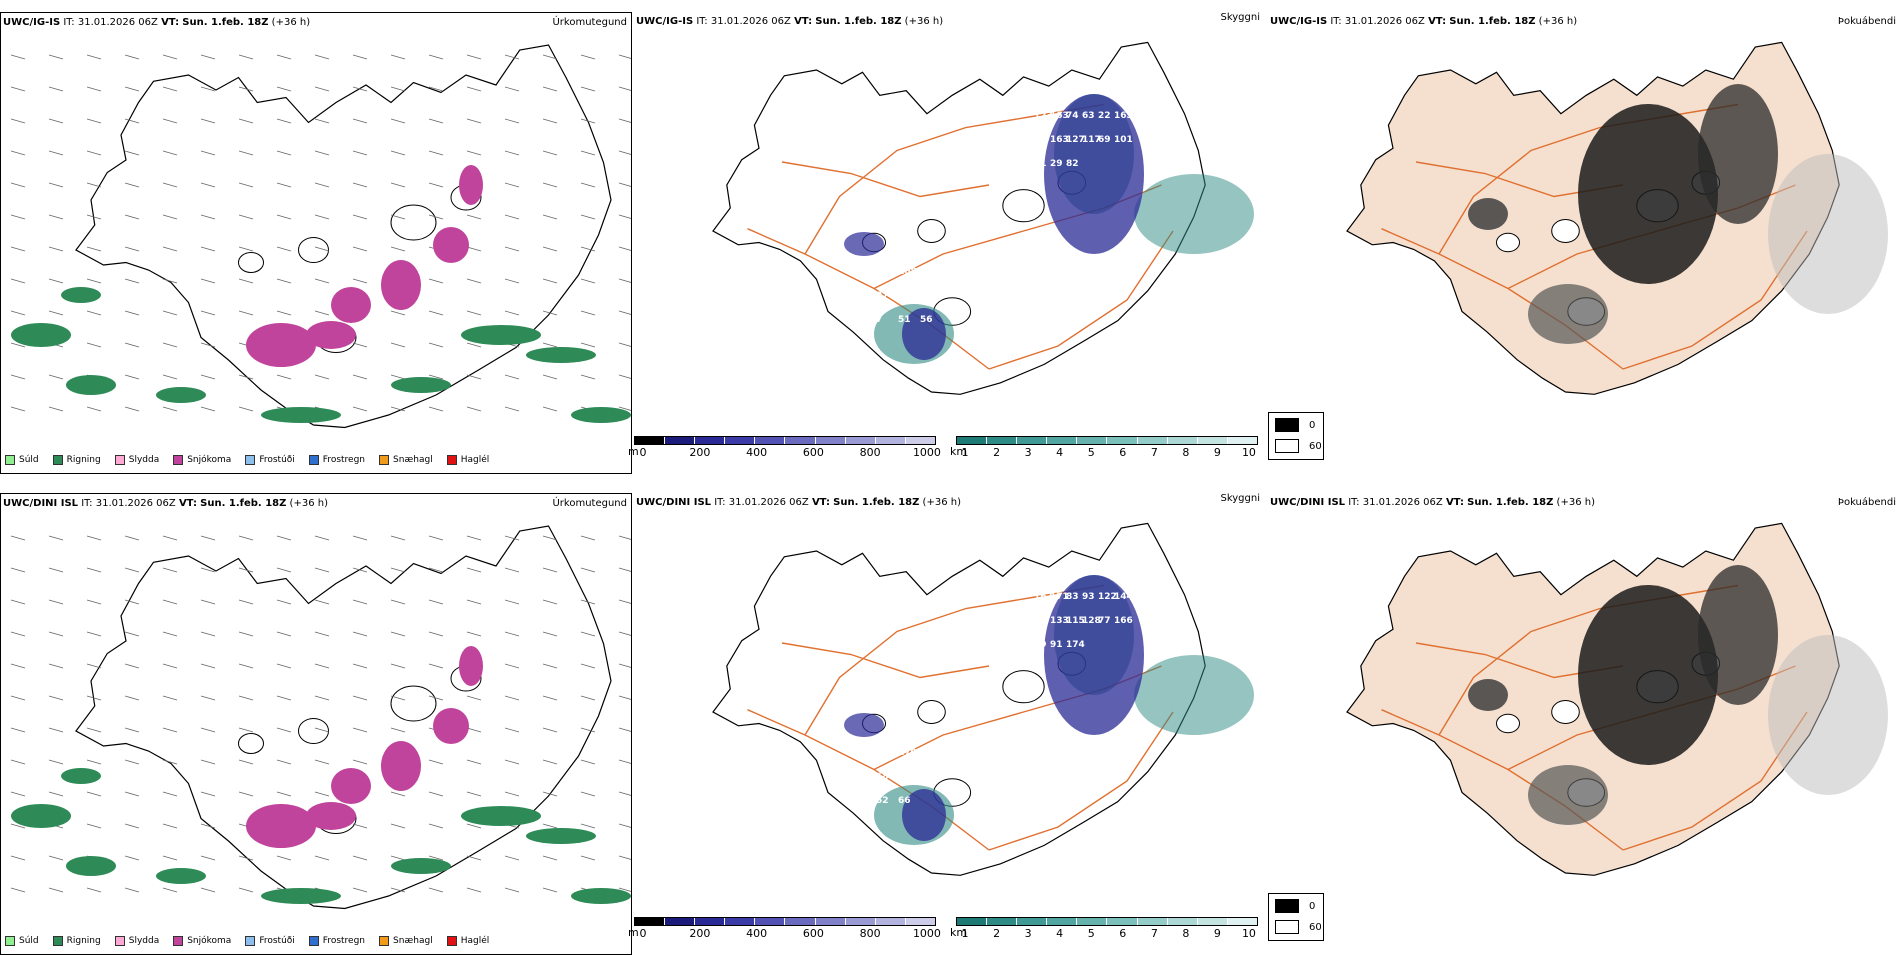 This screenshot has height=955, width=1900. I want to click on cloud-base-value: 93, so click(904, 296).